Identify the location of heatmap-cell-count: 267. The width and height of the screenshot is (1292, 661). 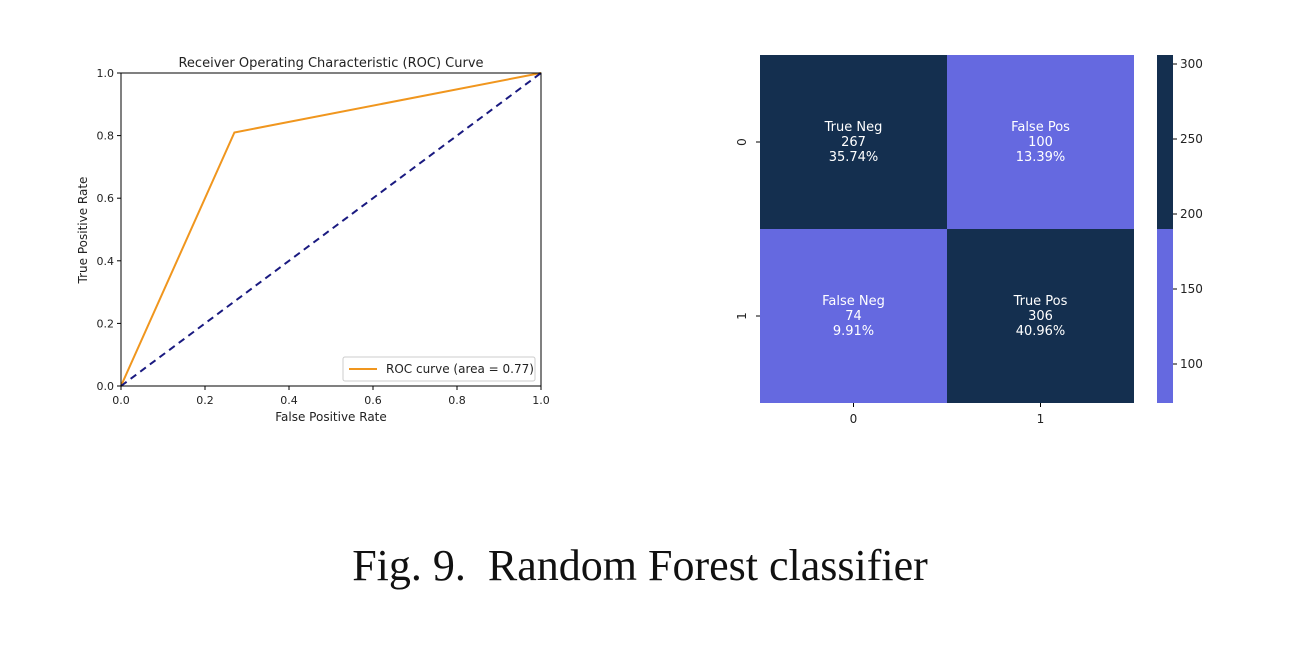
(853, 142).